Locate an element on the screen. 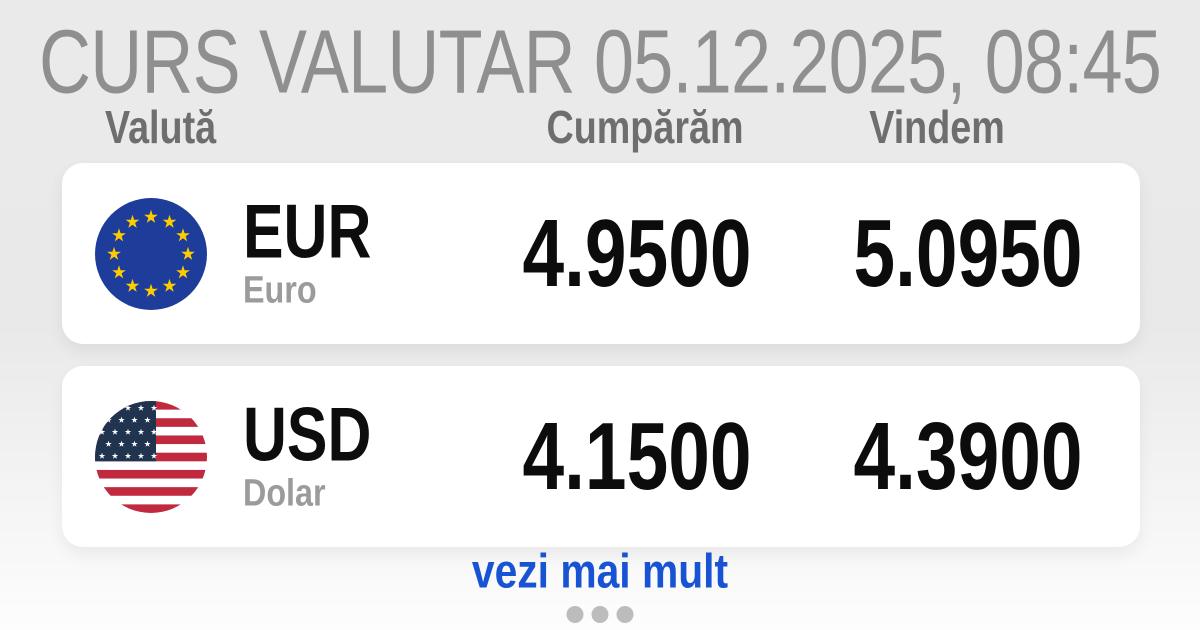 This screenshot has width=1200, height=630. currency-name-block: EUR Euro is located at coordinates (323, 250).